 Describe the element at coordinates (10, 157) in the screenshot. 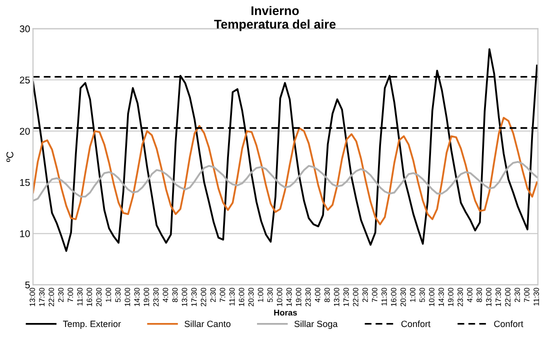

I see `y-axis-title: ºC` at that location.